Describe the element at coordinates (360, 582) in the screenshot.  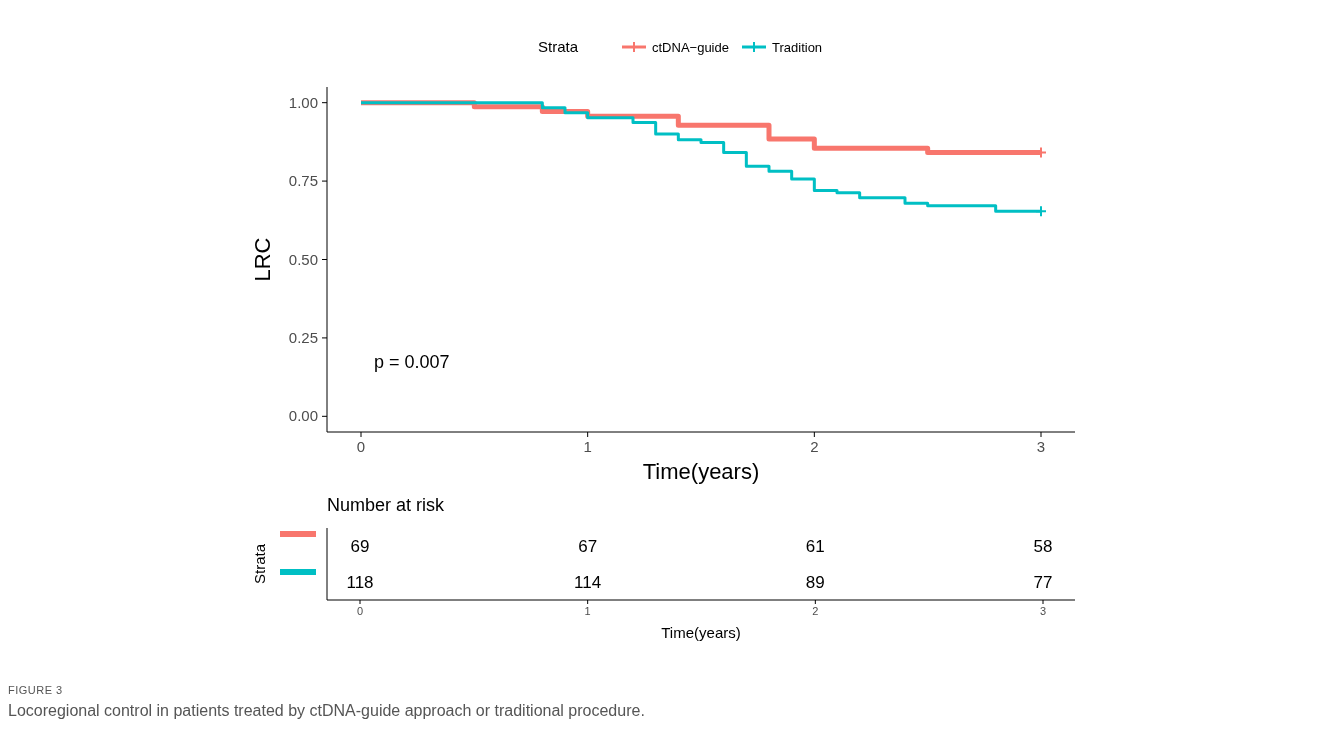
I see `data-label: 118` at that location.